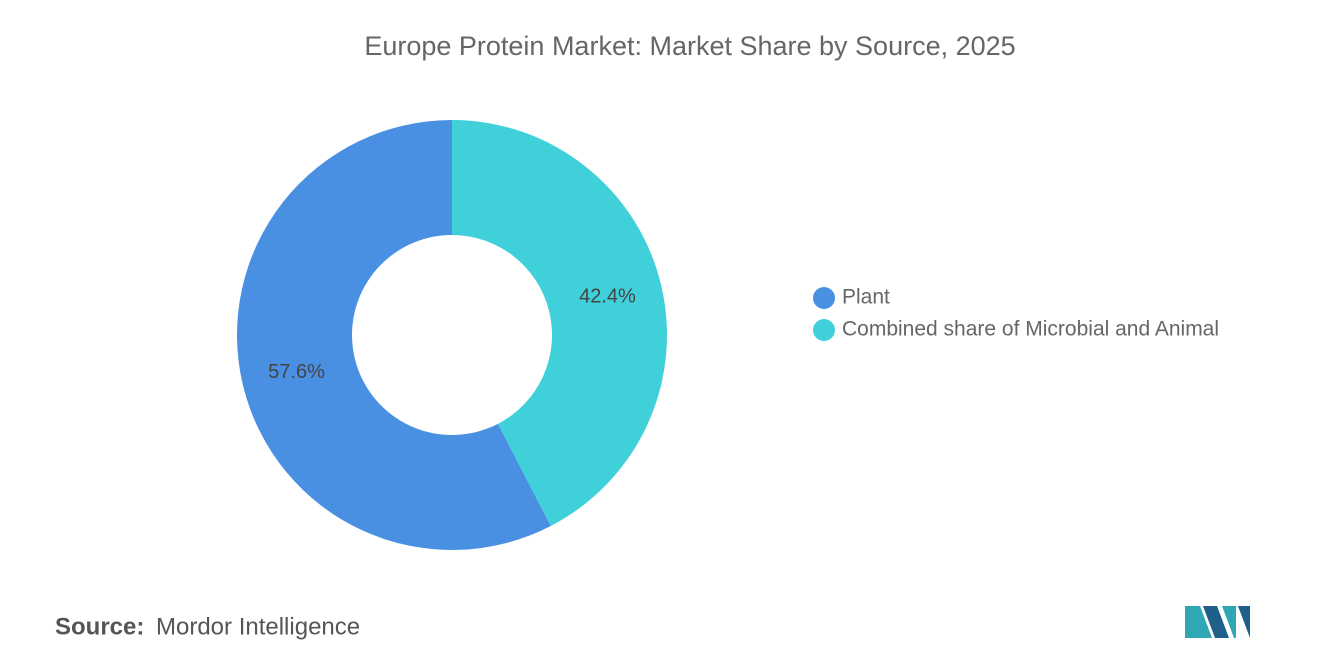  What do you see at coordinates (258, 626) in the screenshot?
I see `source-text: Mordor Intelligence` at bounding box center [258, 626].